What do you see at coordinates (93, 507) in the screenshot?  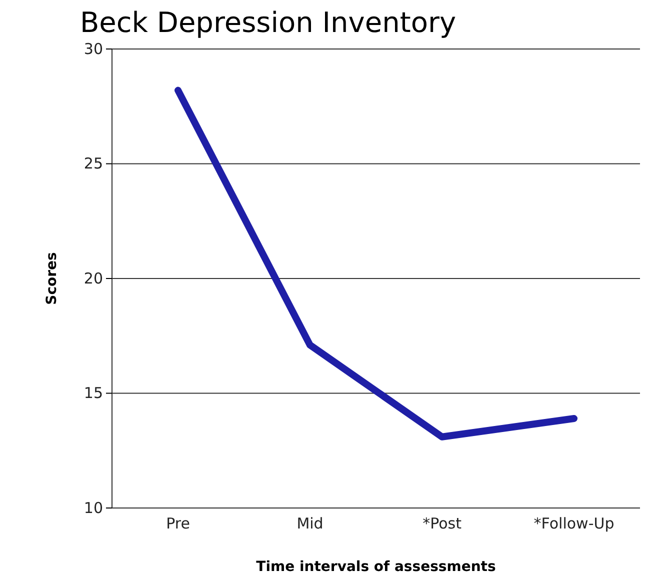 I see `y-tick-label: 10` at bounding box center [93, 507].